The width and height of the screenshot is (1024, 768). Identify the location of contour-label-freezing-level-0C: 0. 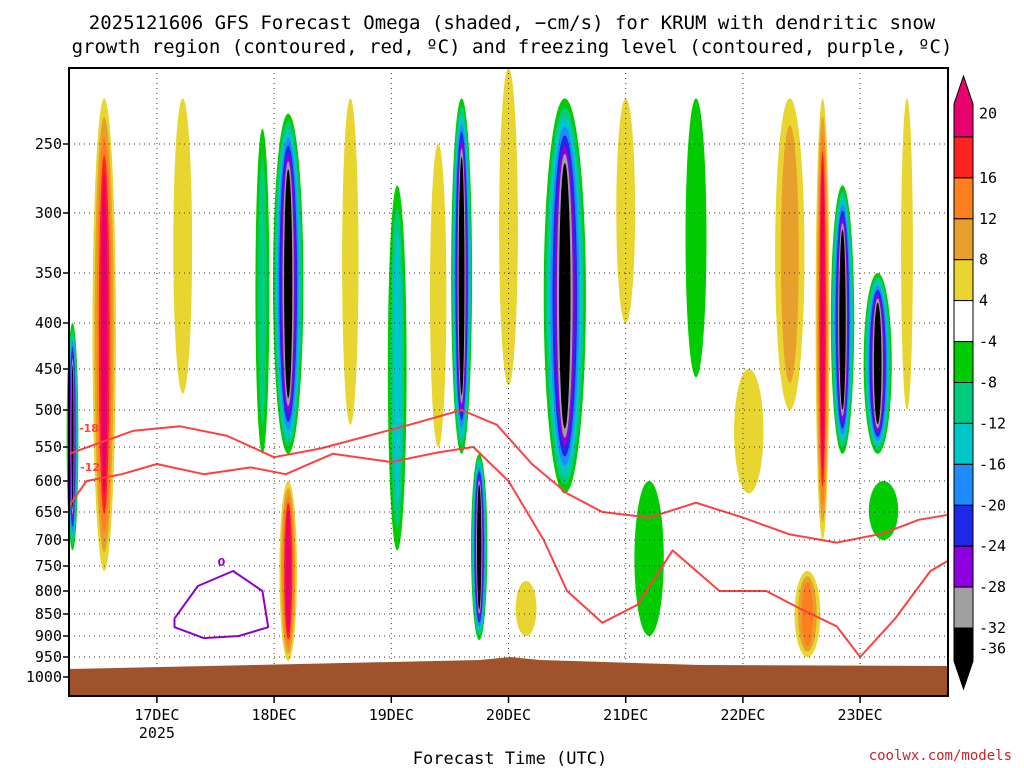
(222, 562).